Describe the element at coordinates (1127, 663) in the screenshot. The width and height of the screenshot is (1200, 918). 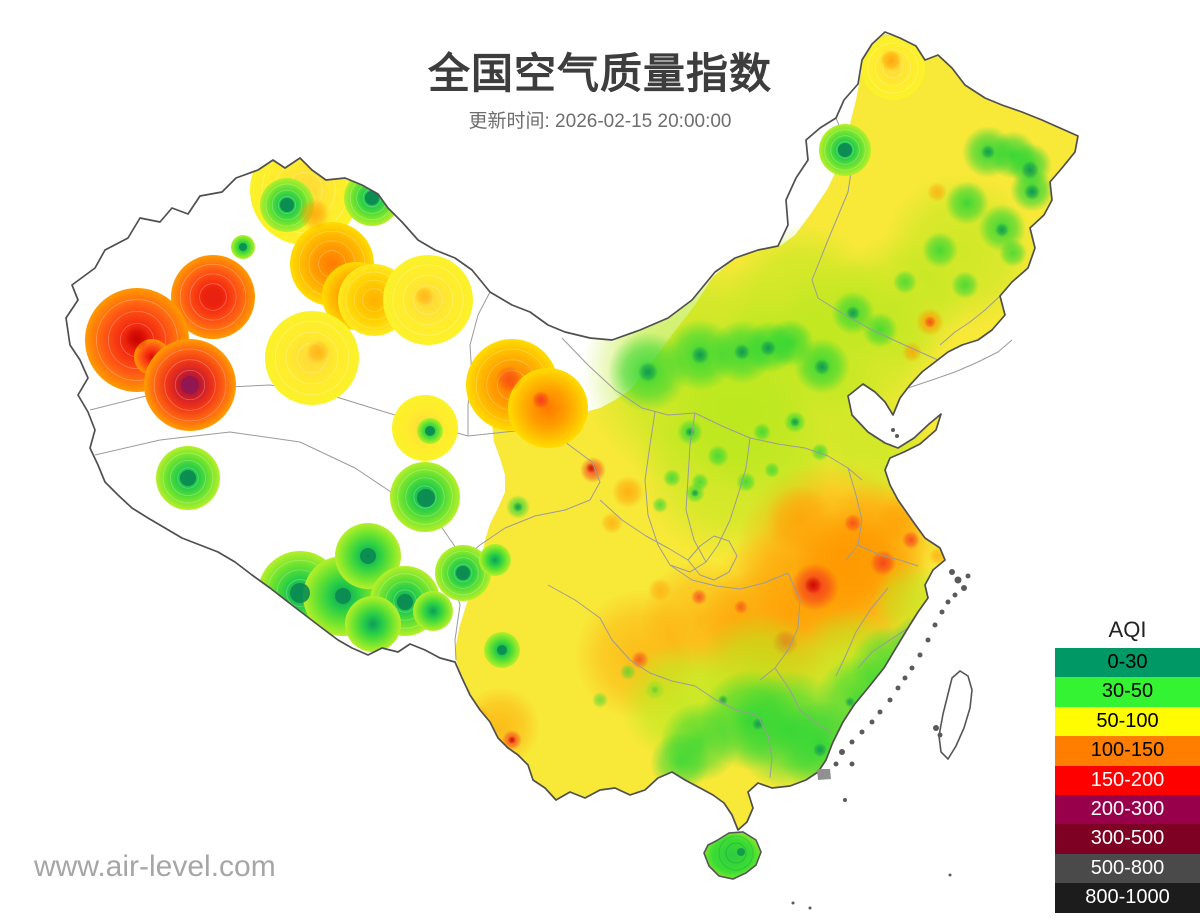
I see `legend-row: 0-30` at that location.